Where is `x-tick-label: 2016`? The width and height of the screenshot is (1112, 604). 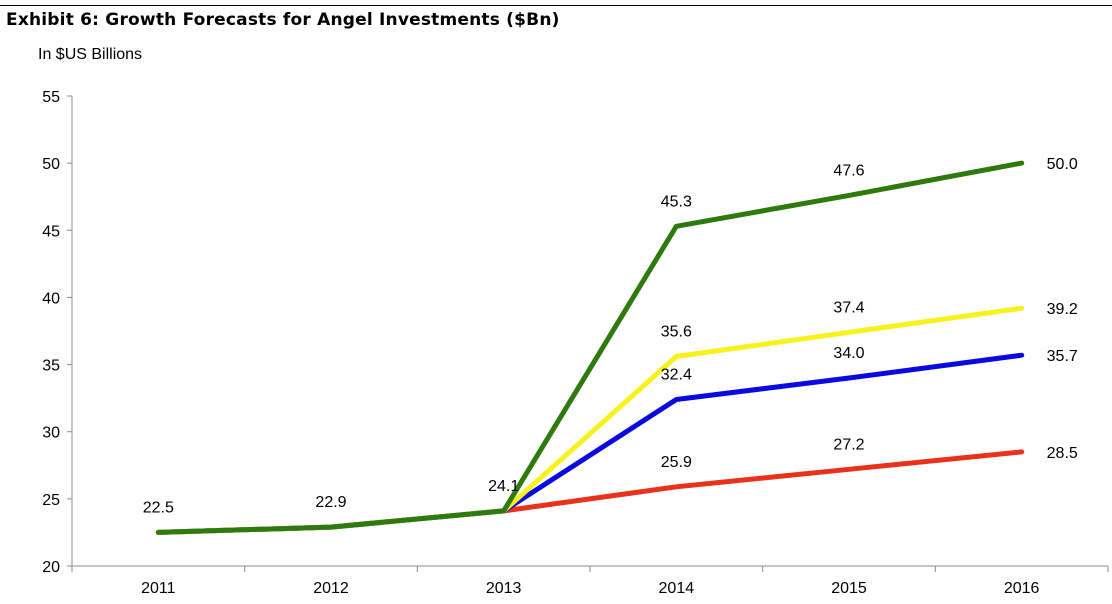 x-tick-label: 2016 is located at coordinates (1022, 588).